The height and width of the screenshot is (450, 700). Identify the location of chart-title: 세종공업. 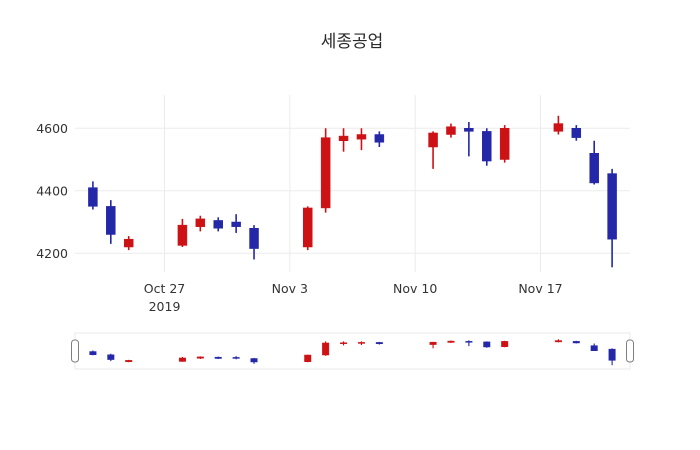
(352, 42).